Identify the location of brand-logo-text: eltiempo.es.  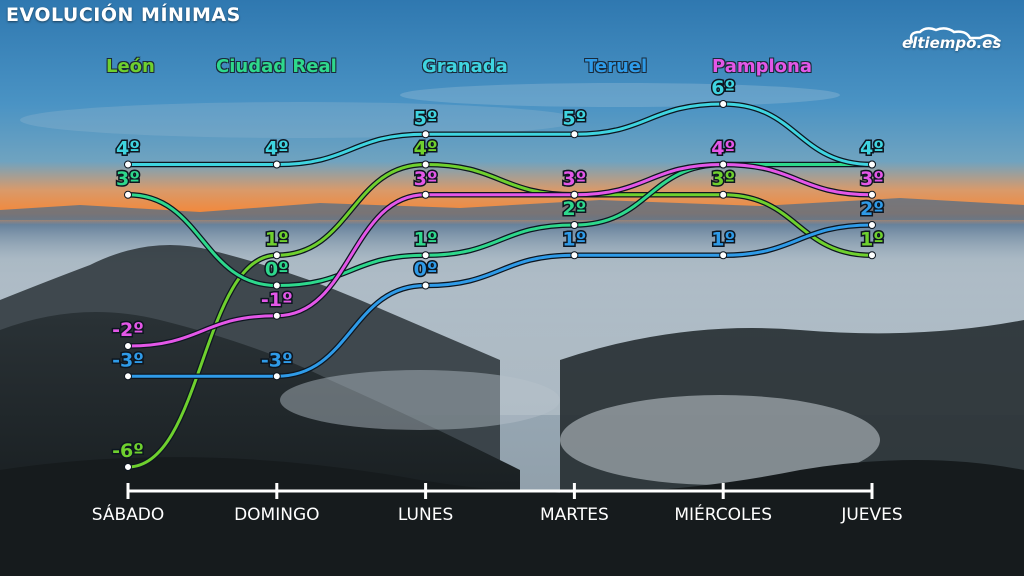
(952, 43).